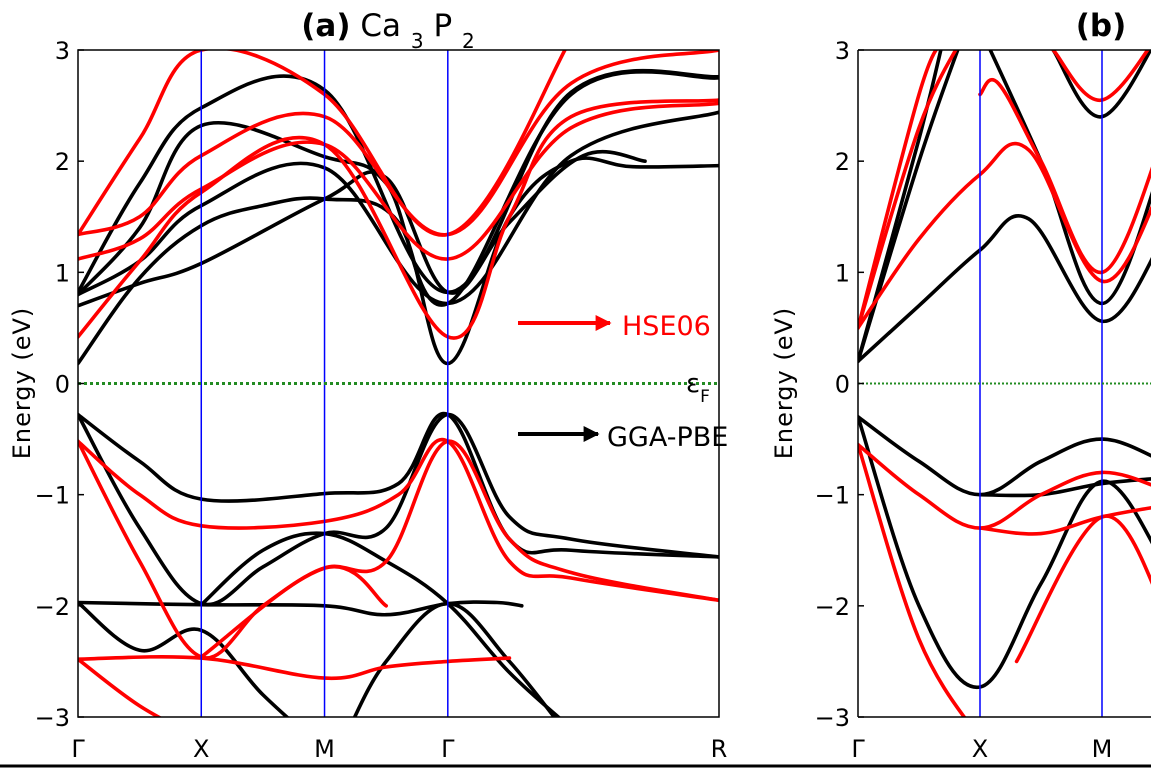  I want to click on panel-a-material-mid: P, so click(442, 26).